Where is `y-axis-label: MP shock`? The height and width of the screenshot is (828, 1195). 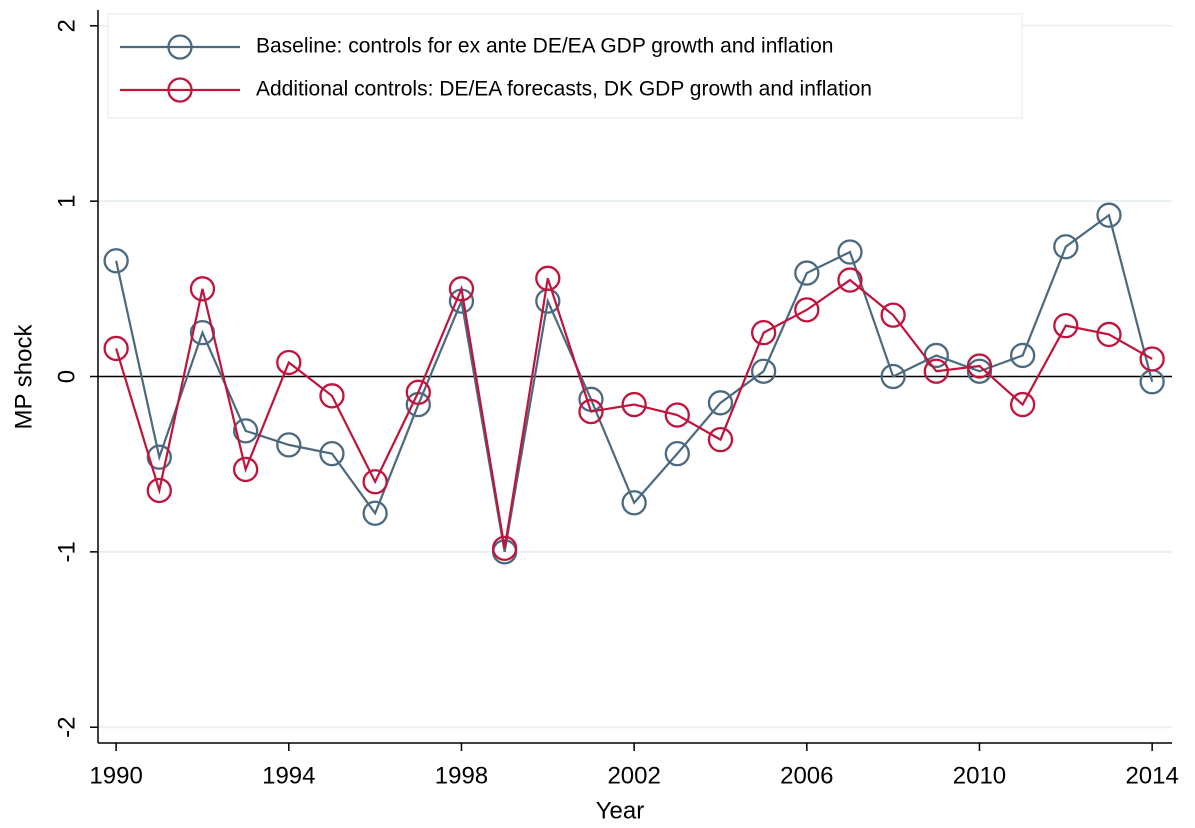
y-axis-label: MP shock is located at coordinates (23, 377).